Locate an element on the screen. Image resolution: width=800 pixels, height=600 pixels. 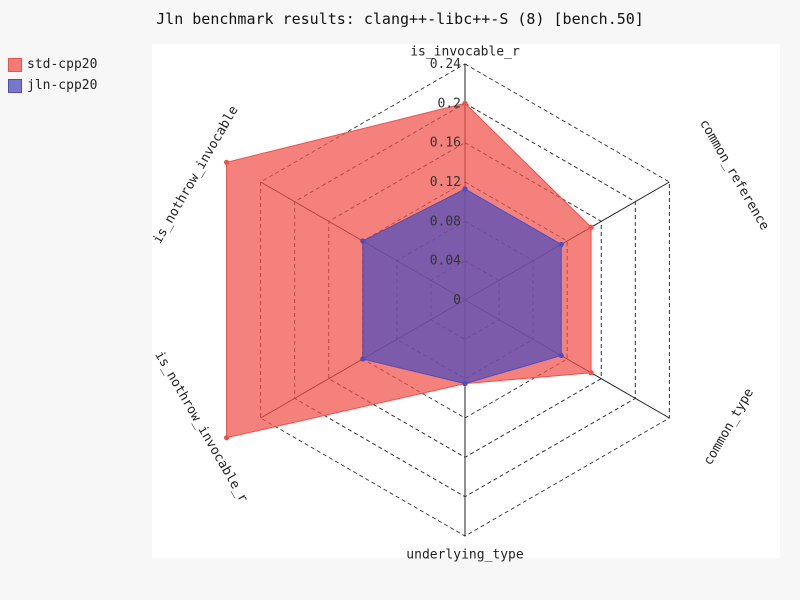
legend-swatch-jln-cpp20 is located at coordinates (15, 85).